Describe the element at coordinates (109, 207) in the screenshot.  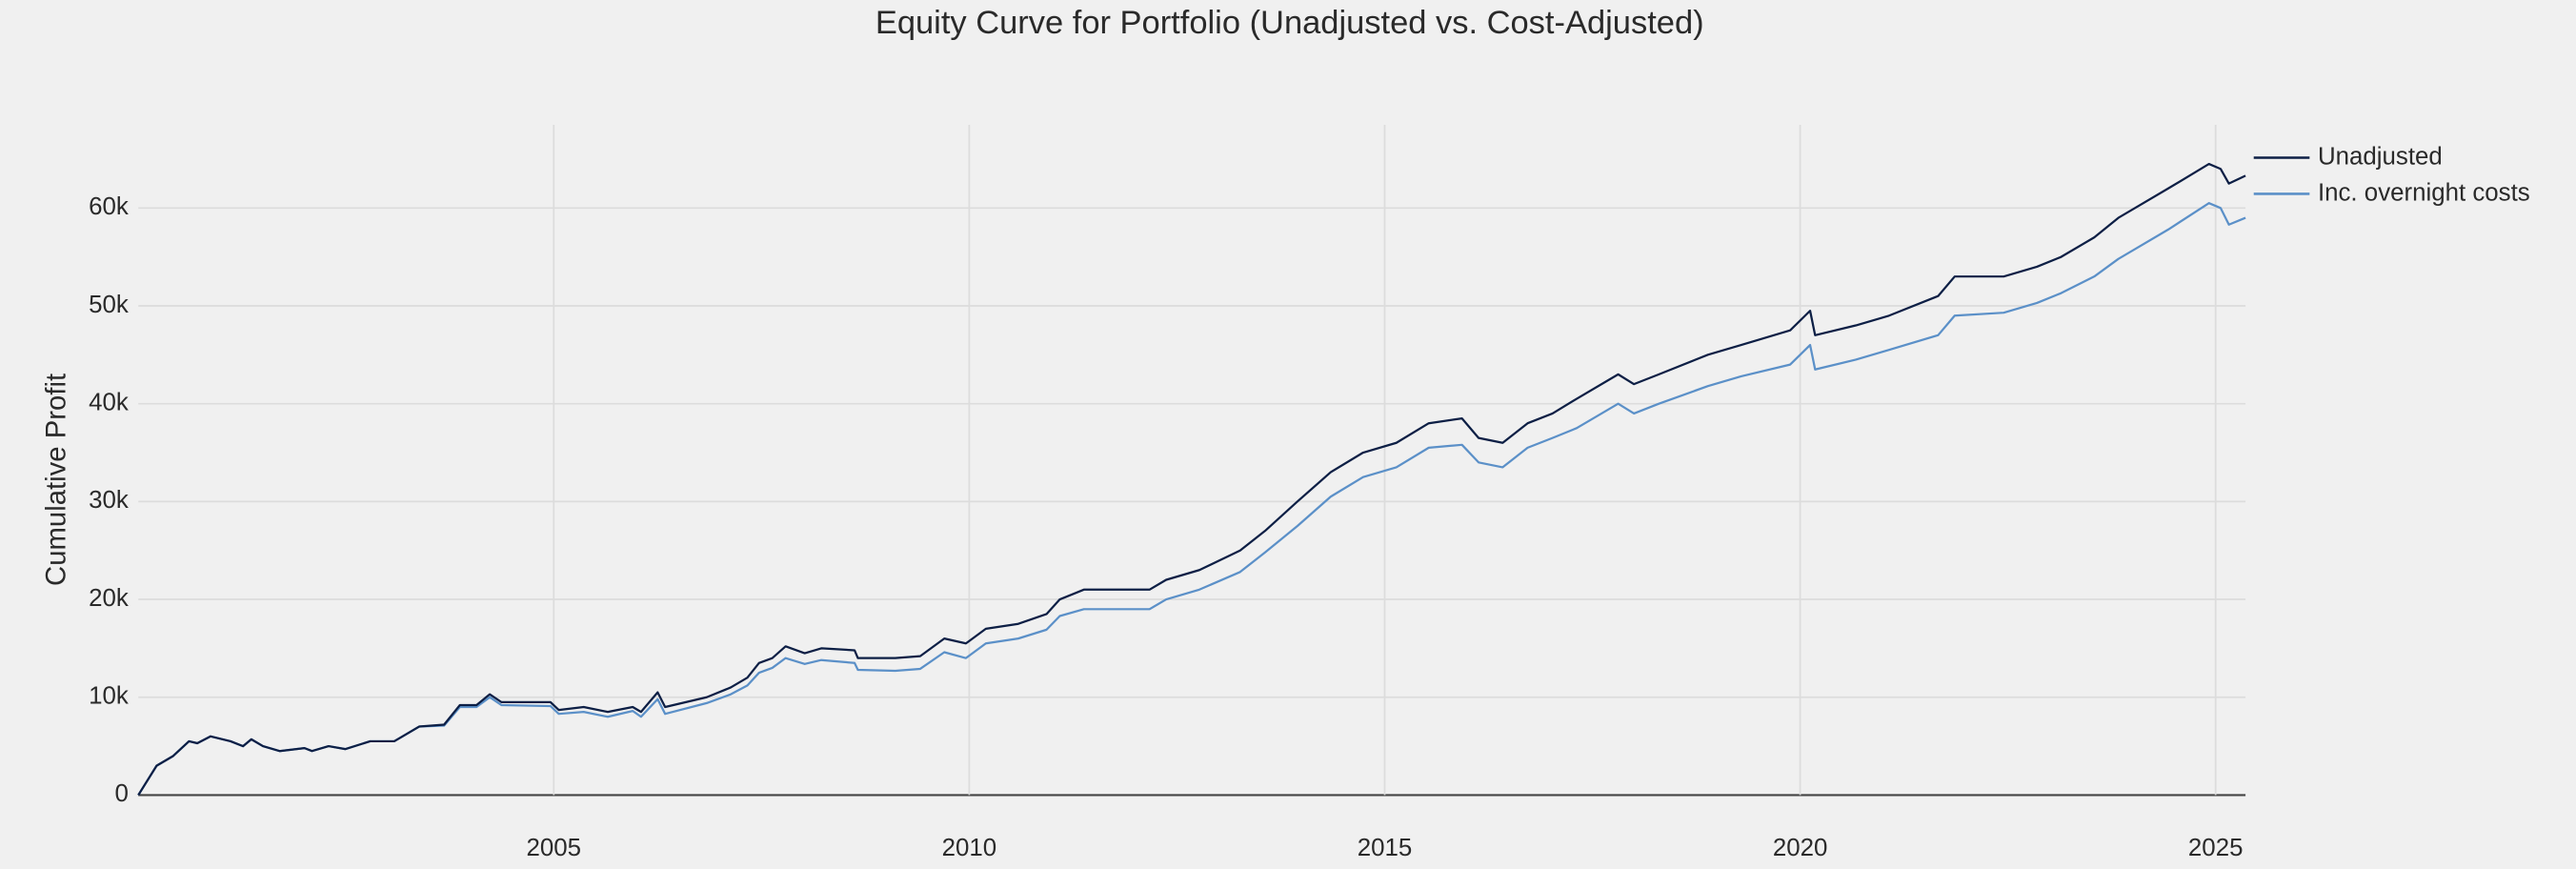
I see `y-tick-label: 60k` at that location.